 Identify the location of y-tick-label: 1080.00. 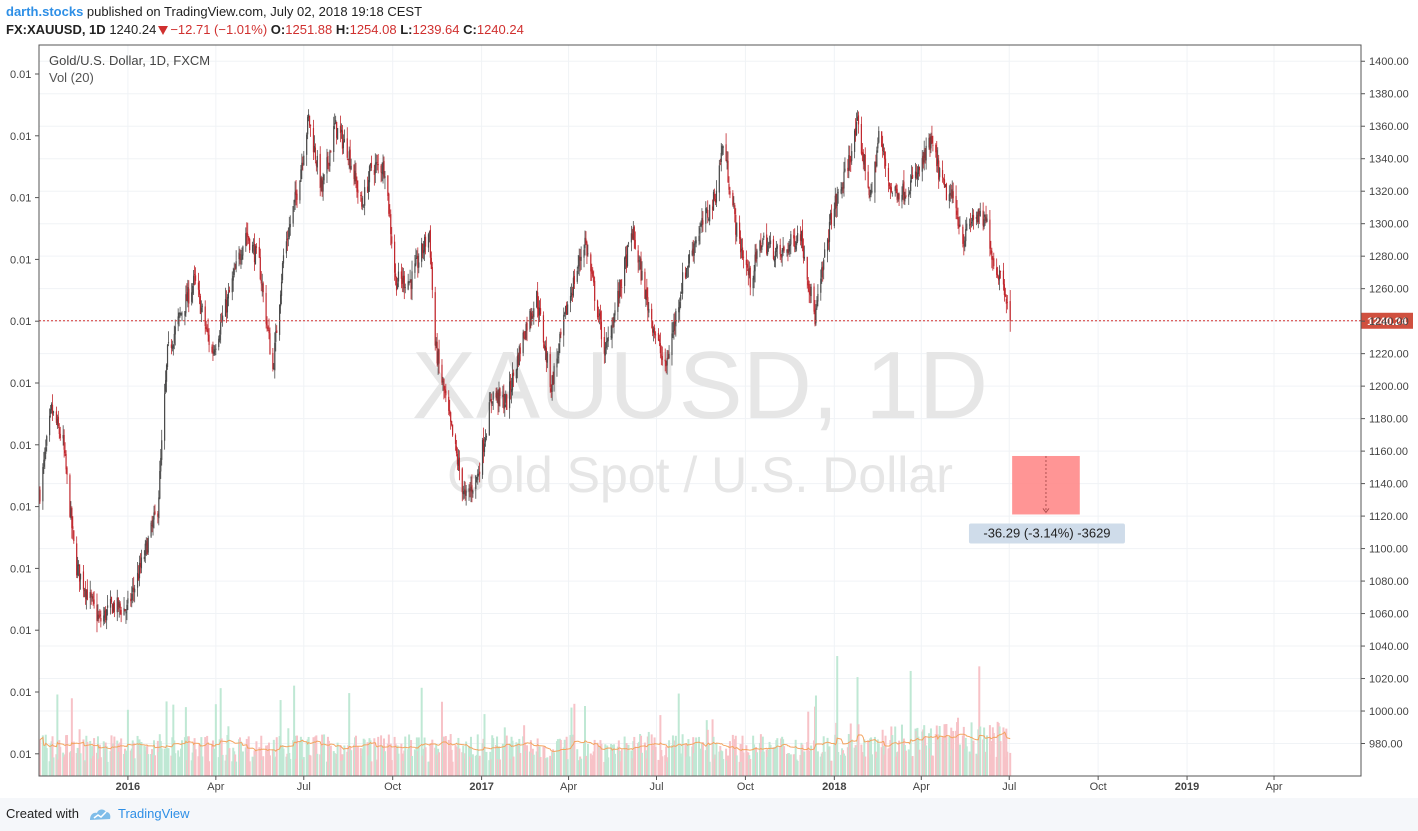
(1389, 582).